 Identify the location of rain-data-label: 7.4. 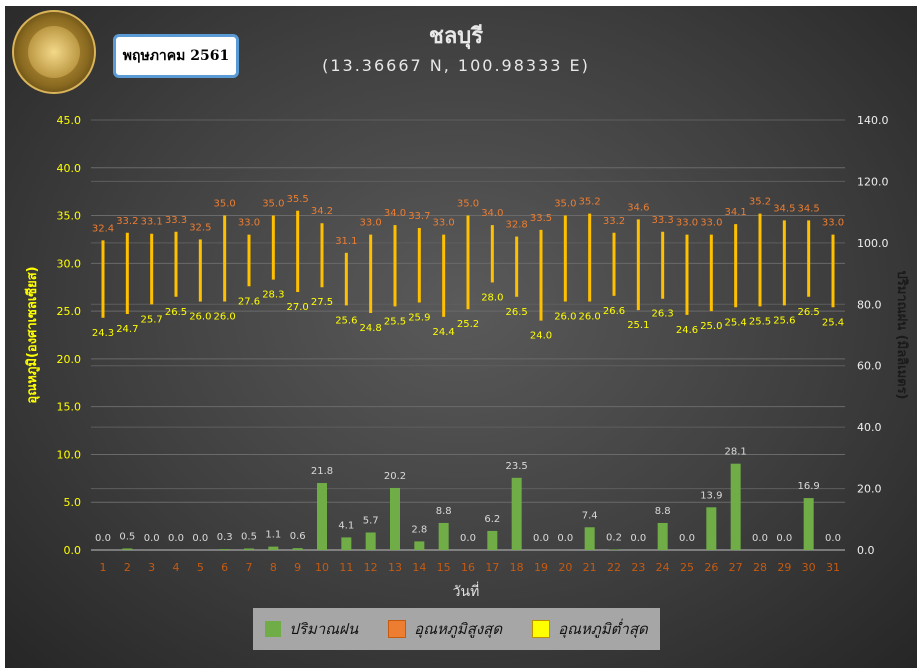
(590, 515).